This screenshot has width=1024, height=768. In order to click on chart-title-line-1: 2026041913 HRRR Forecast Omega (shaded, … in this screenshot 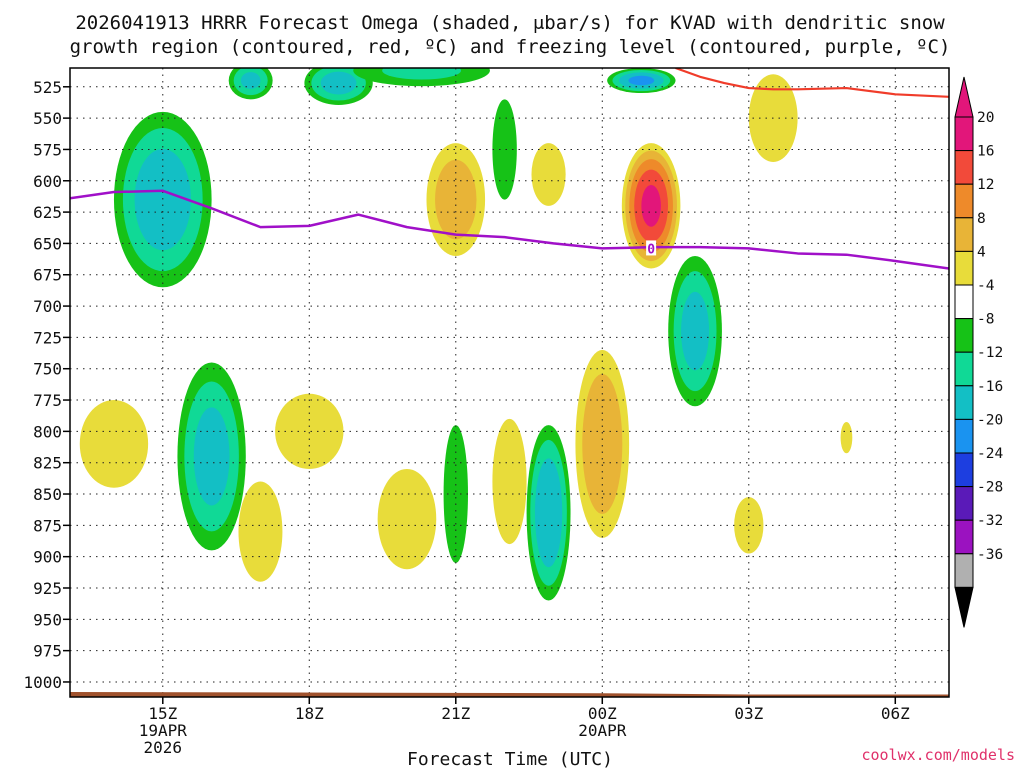, I will do `click(510, 23)`.